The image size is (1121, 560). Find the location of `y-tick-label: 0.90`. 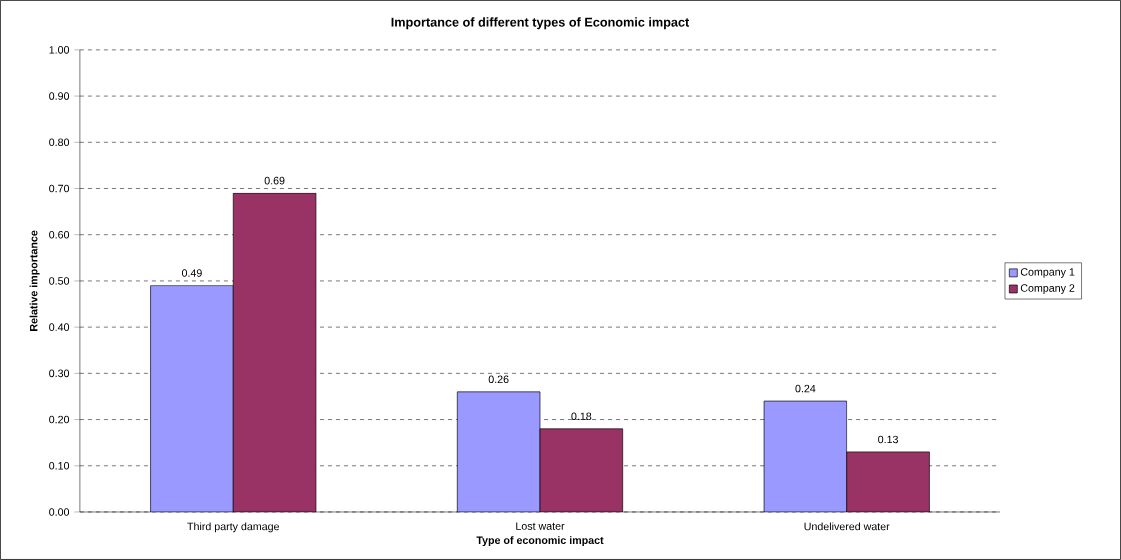

y-tick-label: 0.90 is located at coordinates (59, 96).